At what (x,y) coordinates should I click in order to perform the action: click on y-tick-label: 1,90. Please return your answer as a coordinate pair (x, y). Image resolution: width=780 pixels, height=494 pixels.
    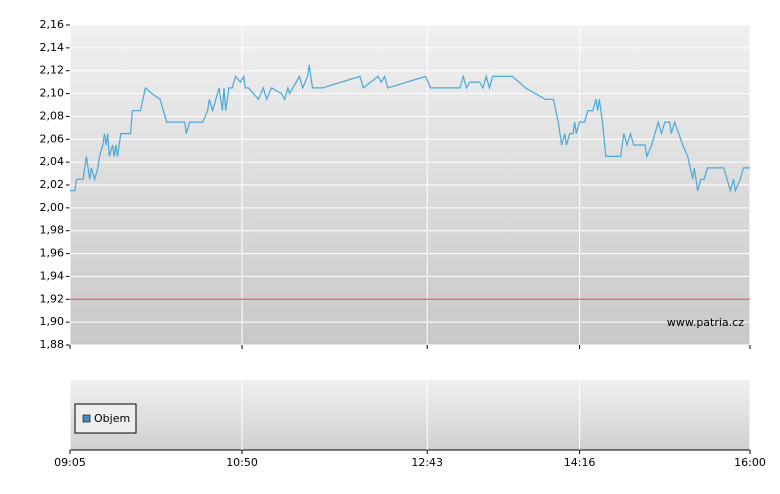
    Looking at the image, I should click on (52, 321).